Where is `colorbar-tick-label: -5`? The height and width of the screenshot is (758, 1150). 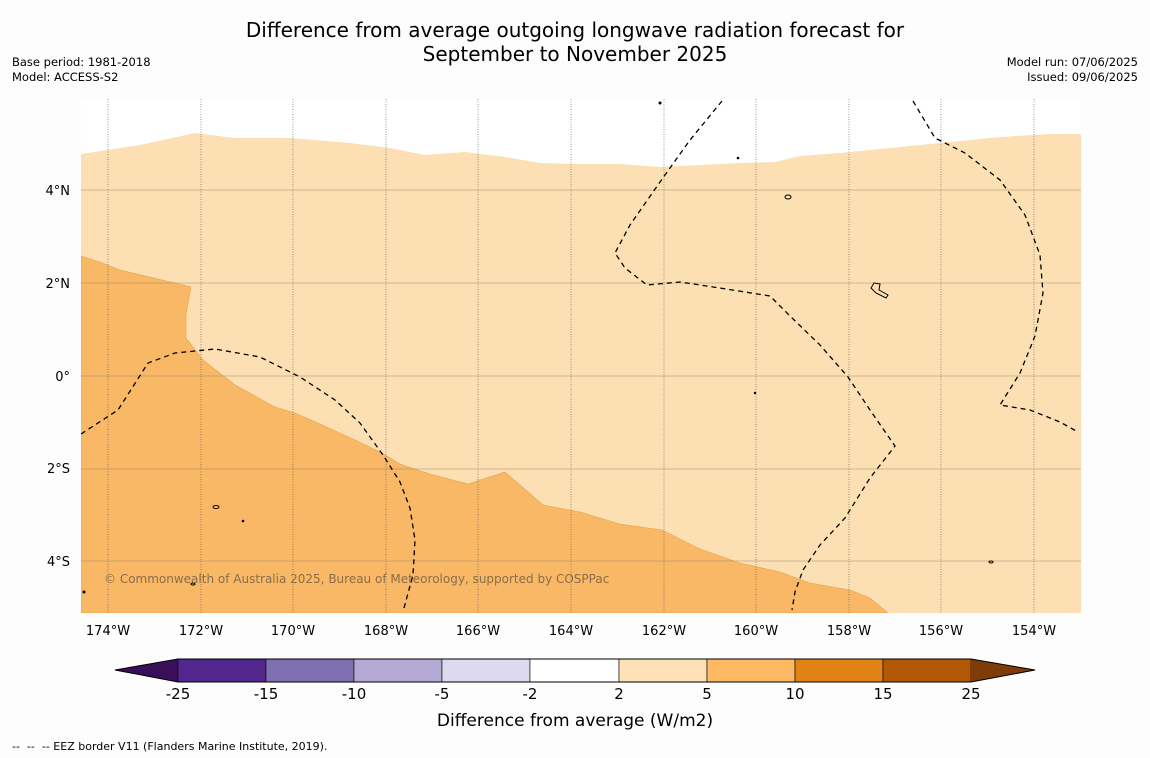
colorbar-tick-label: -5 is located at coordinates (442, 694).